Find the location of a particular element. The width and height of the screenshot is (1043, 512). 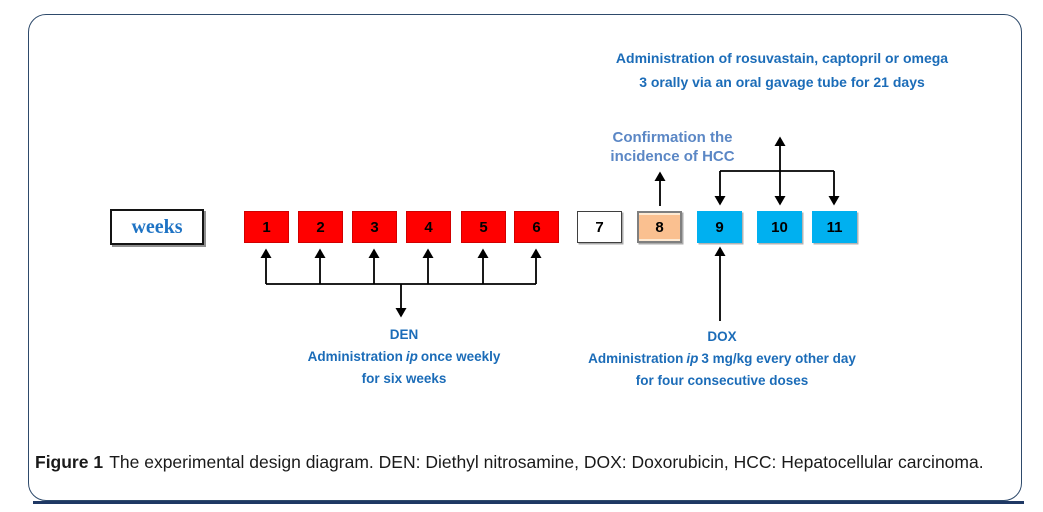

figure-caption-label: Figure 1 is located at coordinates (69, 462).